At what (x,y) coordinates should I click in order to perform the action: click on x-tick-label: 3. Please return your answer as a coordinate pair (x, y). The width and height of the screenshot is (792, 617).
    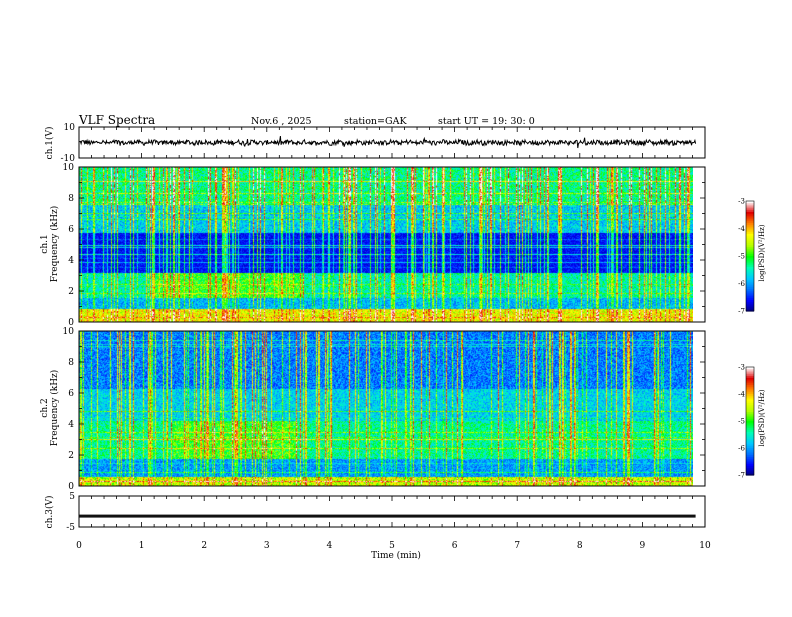
    Looking at the image, I should click on (267, 546).